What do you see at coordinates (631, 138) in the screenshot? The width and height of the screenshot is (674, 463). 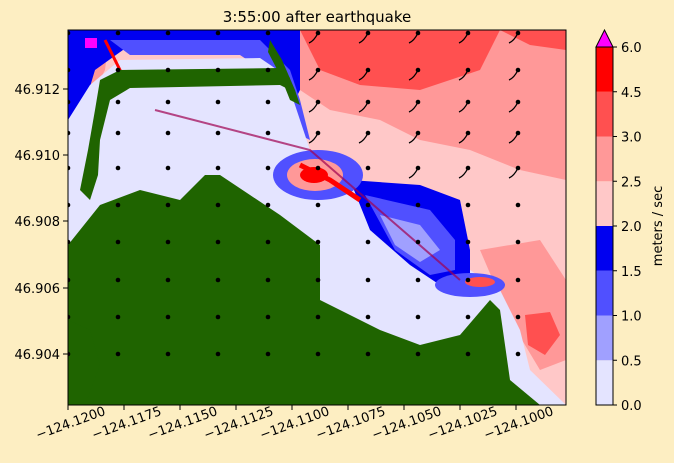 I see `colorbar-tick-label: 3.0` at bounding box center [631, 138].